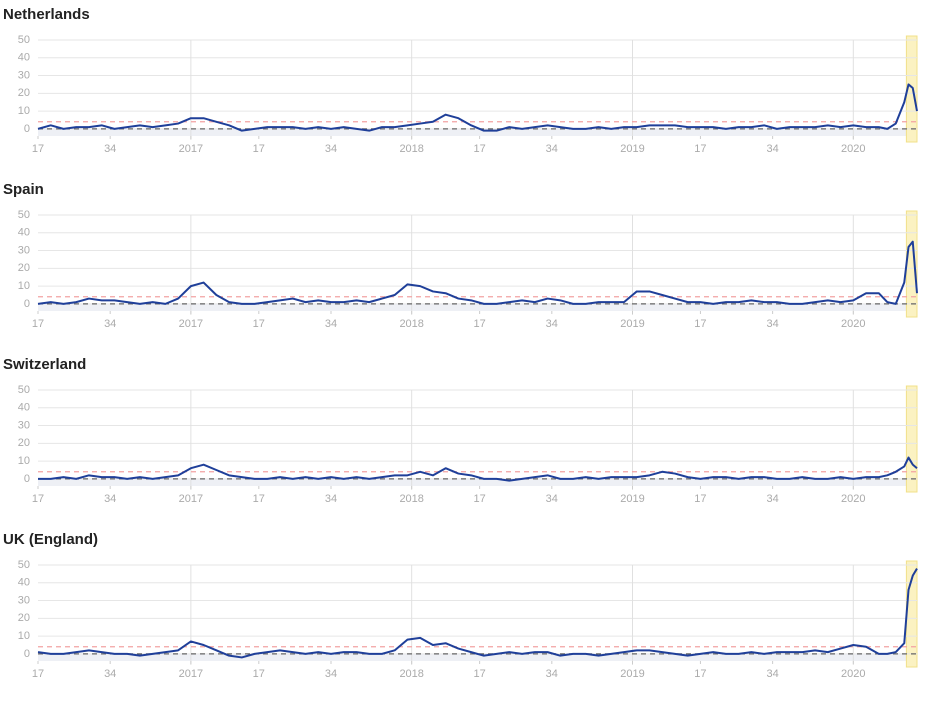 This screenshot has height=713, width=933. I want to click on panel-title: Spain, so click(23, 189).